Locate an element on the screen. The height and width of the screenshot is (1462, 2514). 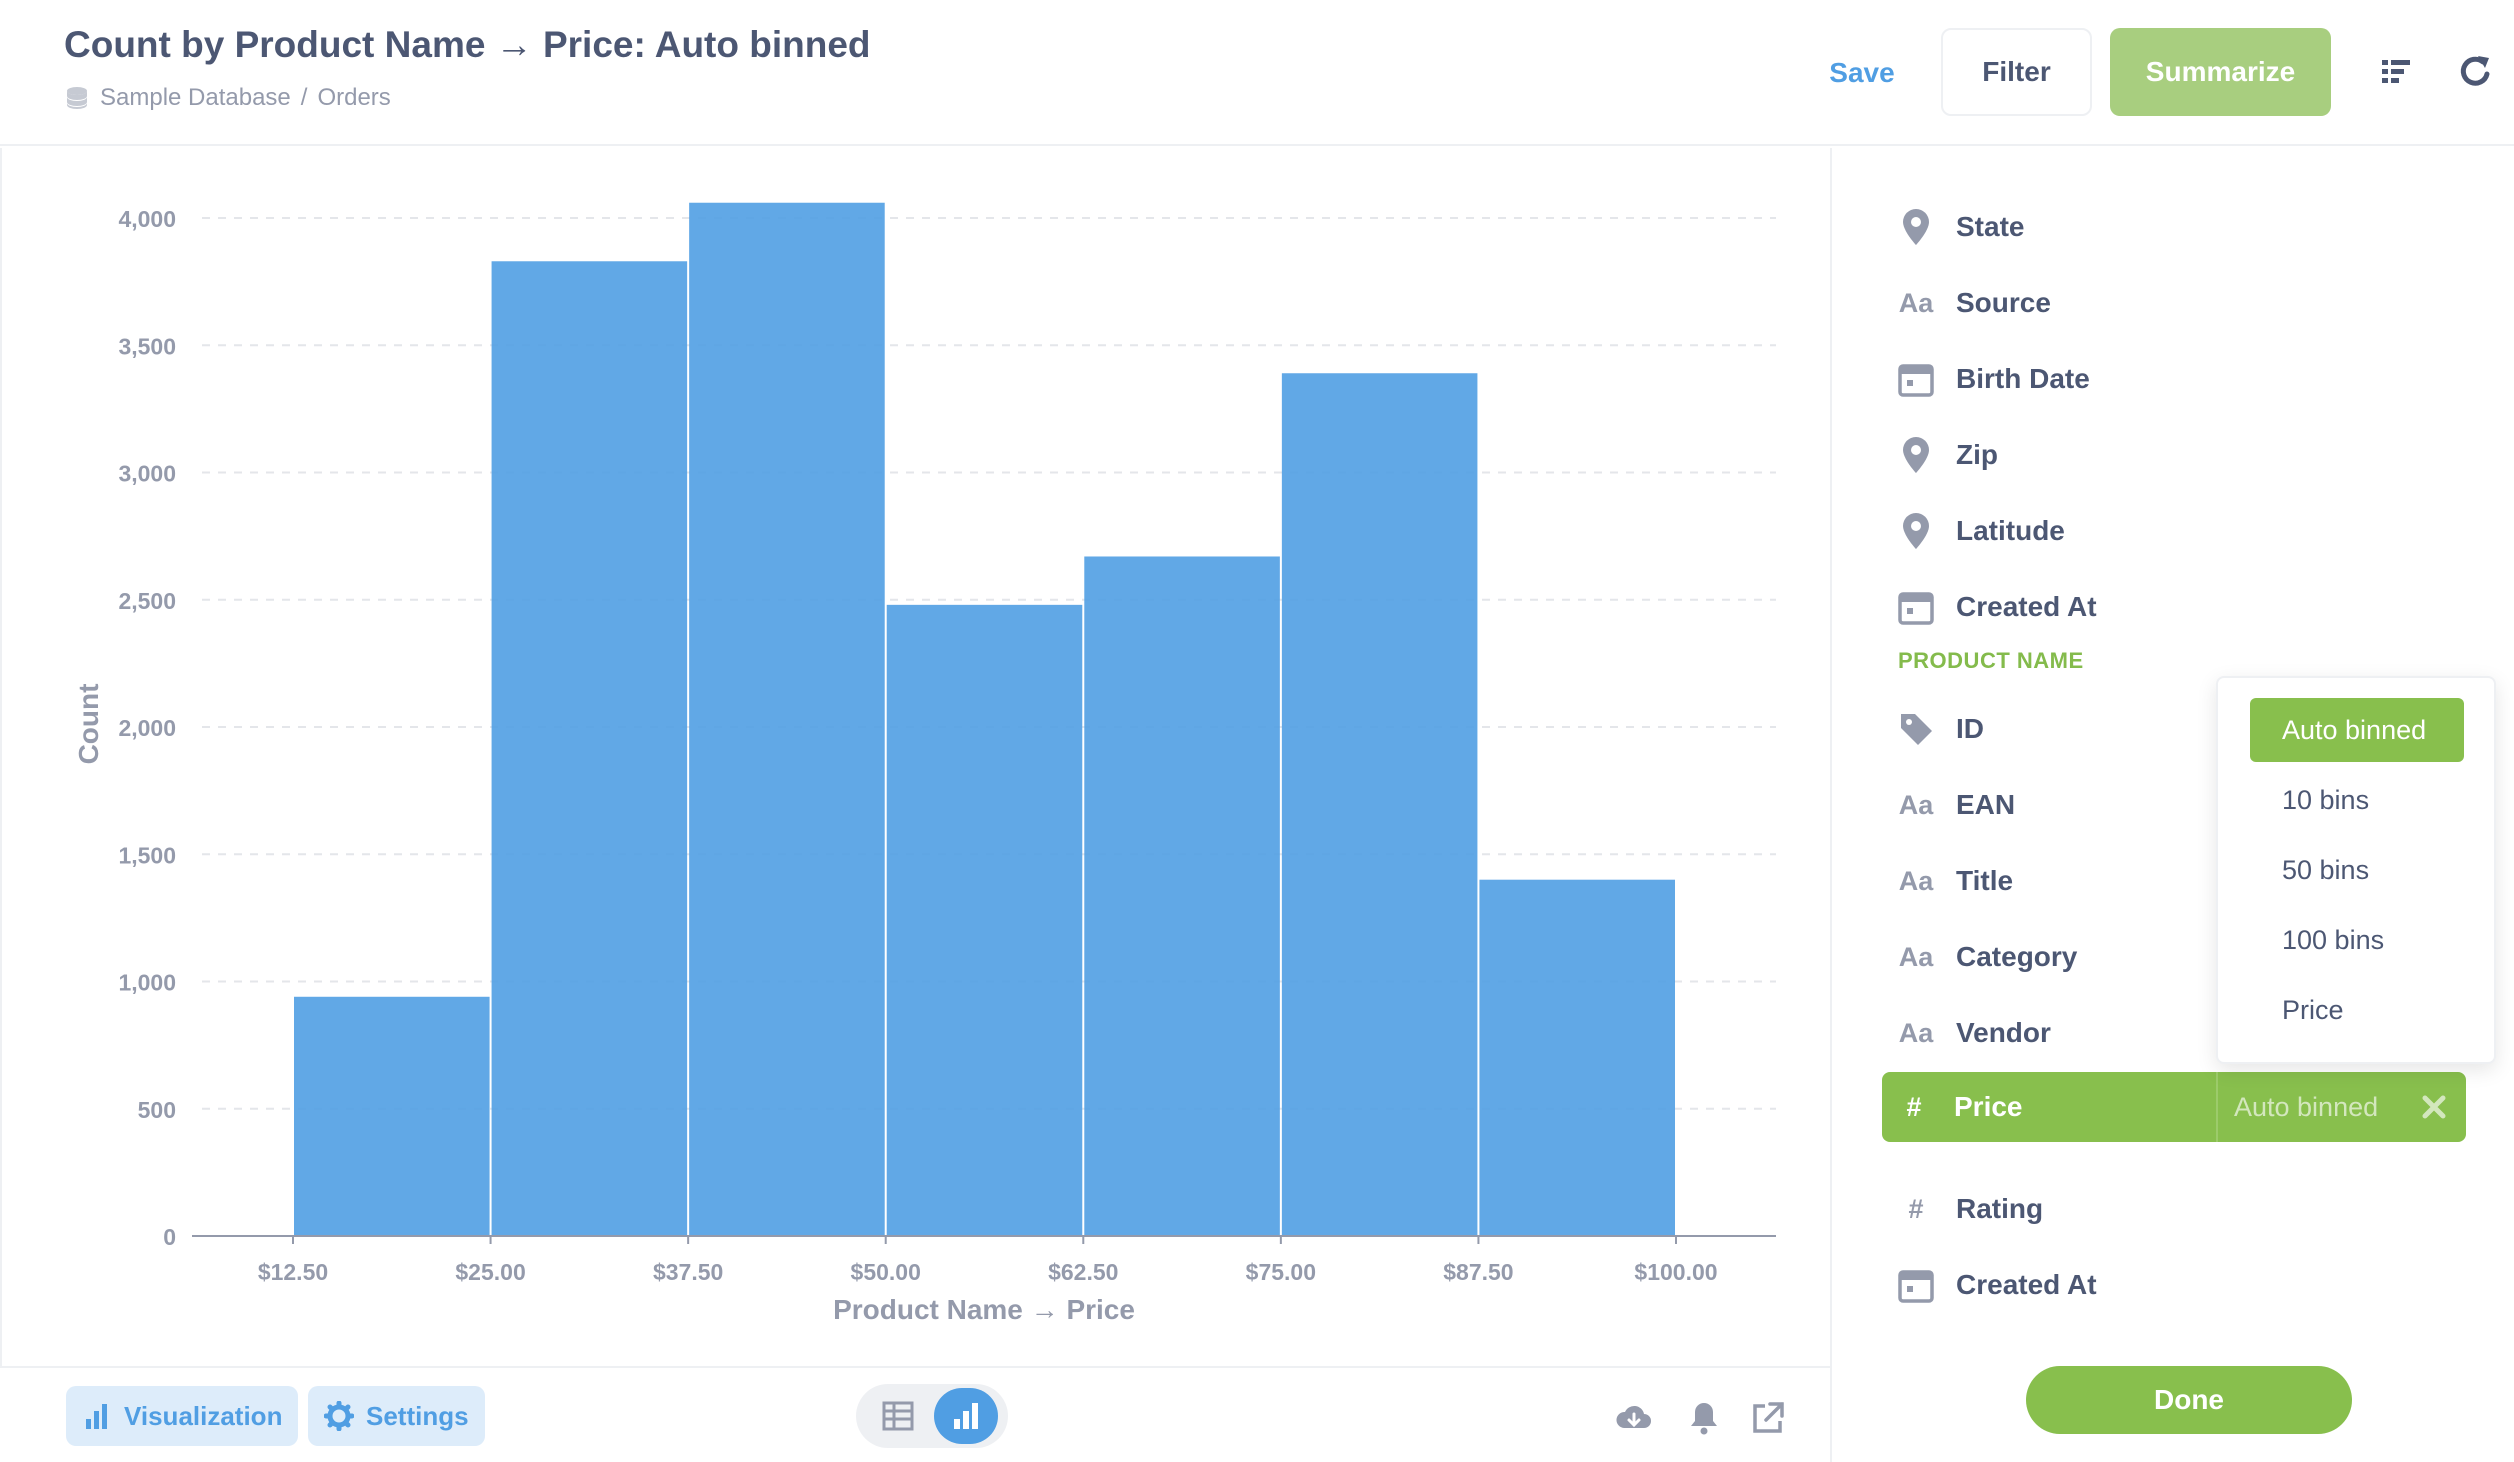
chart-view-toggle is located at coordinates (966, 1416).